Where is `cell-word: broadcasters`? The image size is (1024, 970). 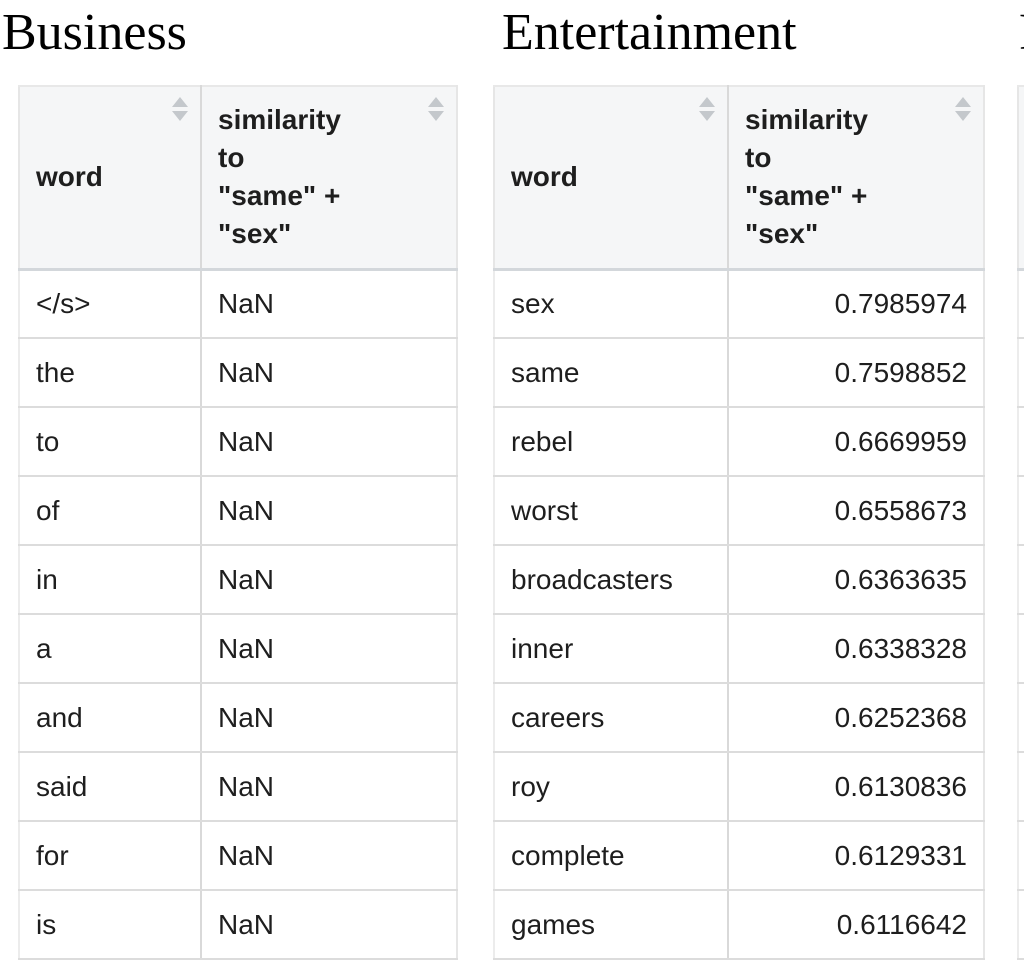 cell-word: broadcasters is located at coordinates (611, 580).